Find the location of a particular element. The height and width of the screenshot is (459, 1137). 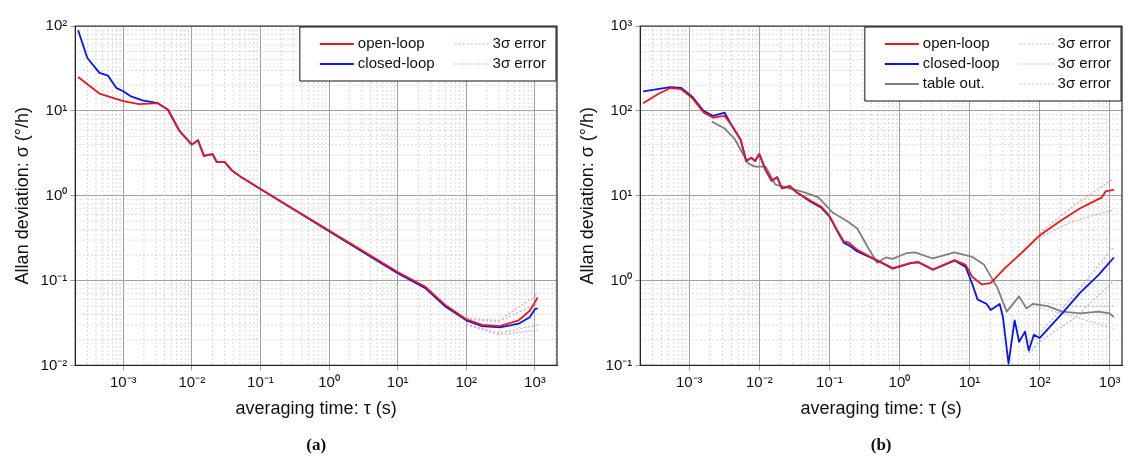

legend-label: table out. is located at coordinates (953, 83).